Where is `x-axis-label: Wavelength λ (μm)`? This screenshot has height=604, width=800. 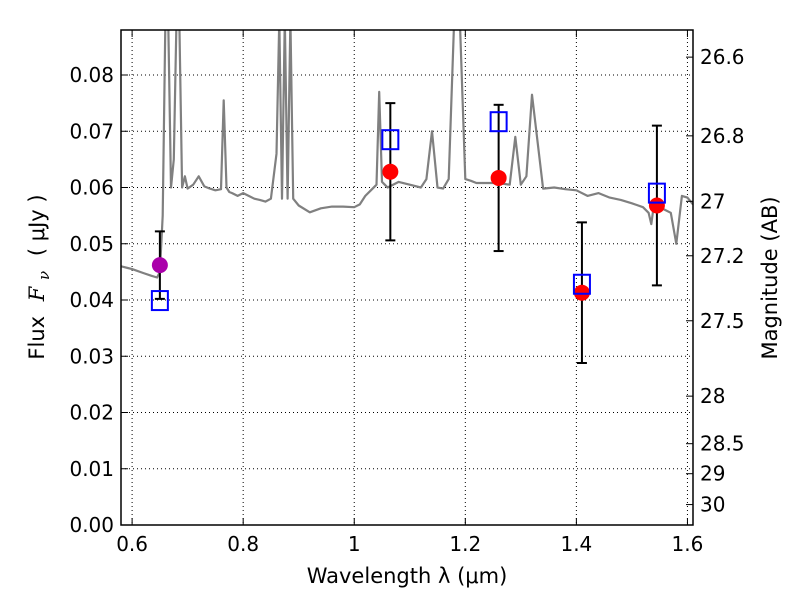 x-axis-label: Wavelength λ (μm) is located at coordinates (407, 576).